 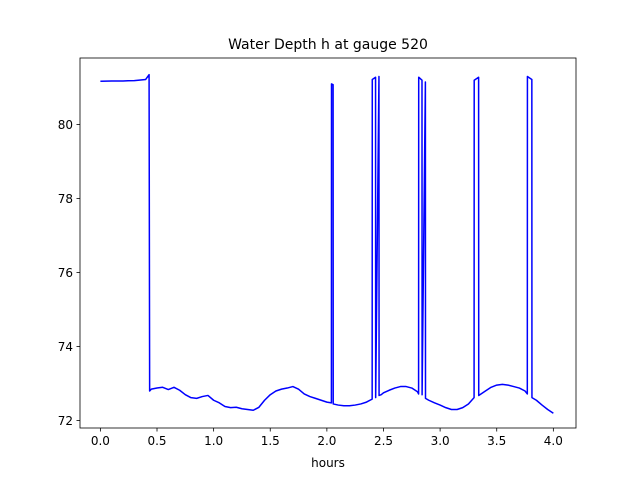 What do you see at coordinates (100, 441) in the screenshot?
I see `x-tick-label: 0.0` at bounding box center [100, 441].